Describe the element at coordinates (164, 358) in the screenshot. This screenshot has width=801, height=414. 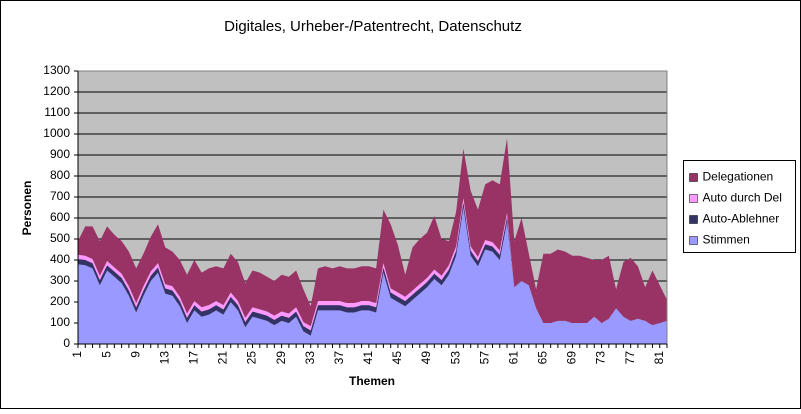
I see `x-tick-label: 13` at that location.